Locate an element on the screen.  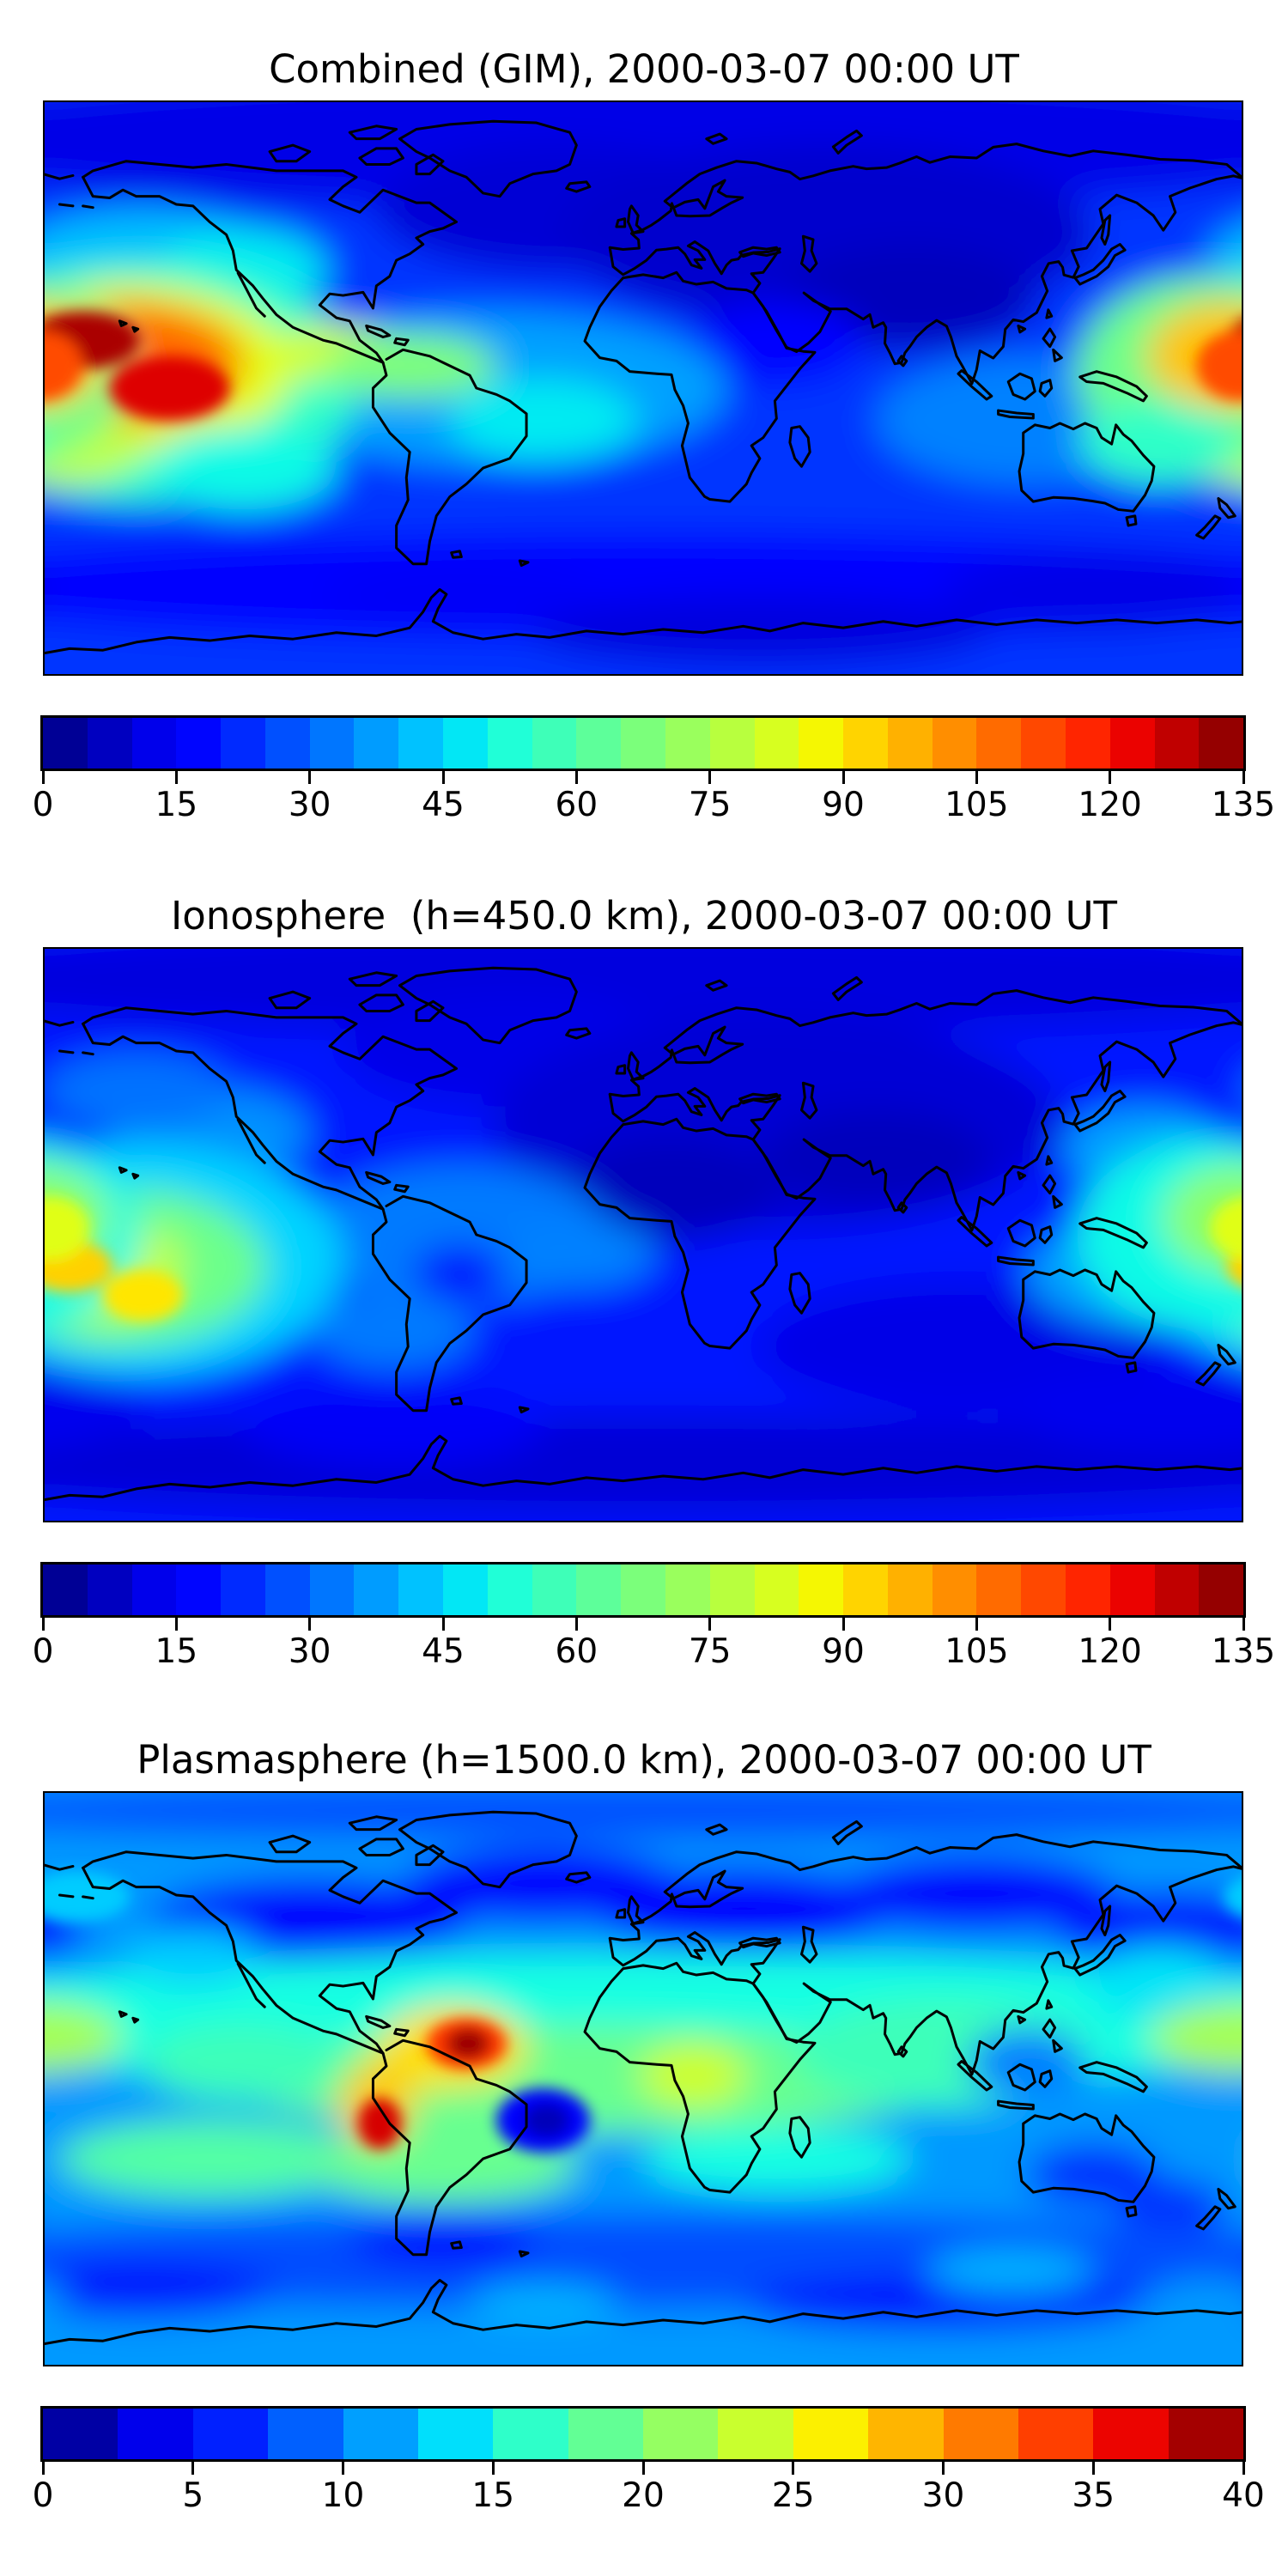
panel-title: Combined (GIM), 2000-03-07 00:00 UT is located at coordinates (644, 69).